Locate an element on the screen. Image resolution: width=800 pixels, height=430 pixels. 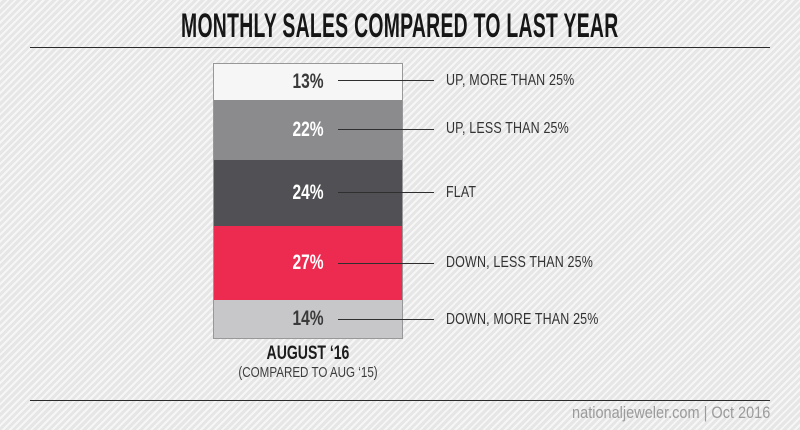
bar-segment-up-less-25: 22% is located at coordinates (308, 129).